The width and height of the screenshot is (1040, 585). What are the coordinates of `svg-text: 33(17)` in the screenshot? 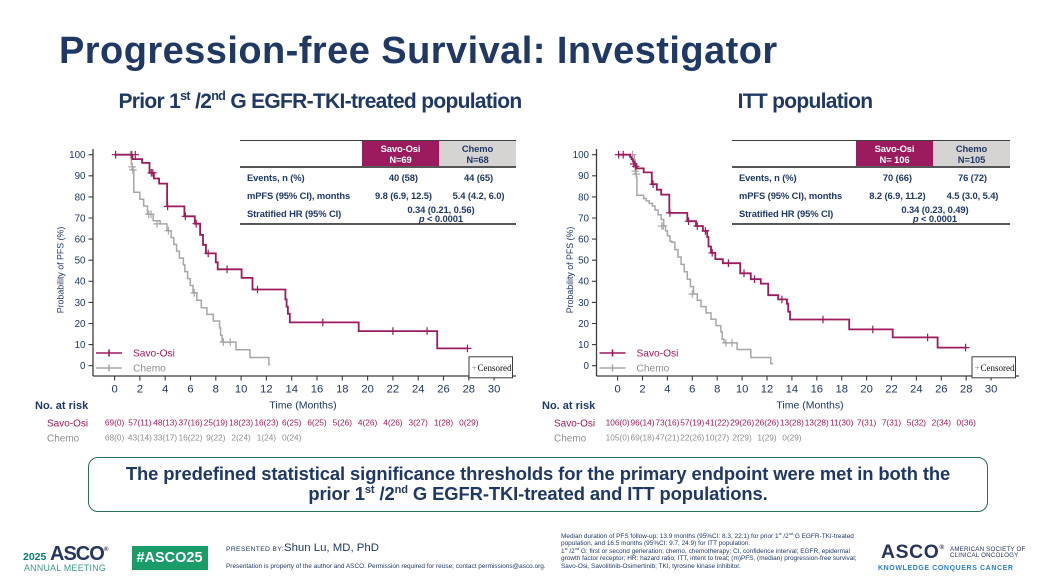 It's located at (165, 438).